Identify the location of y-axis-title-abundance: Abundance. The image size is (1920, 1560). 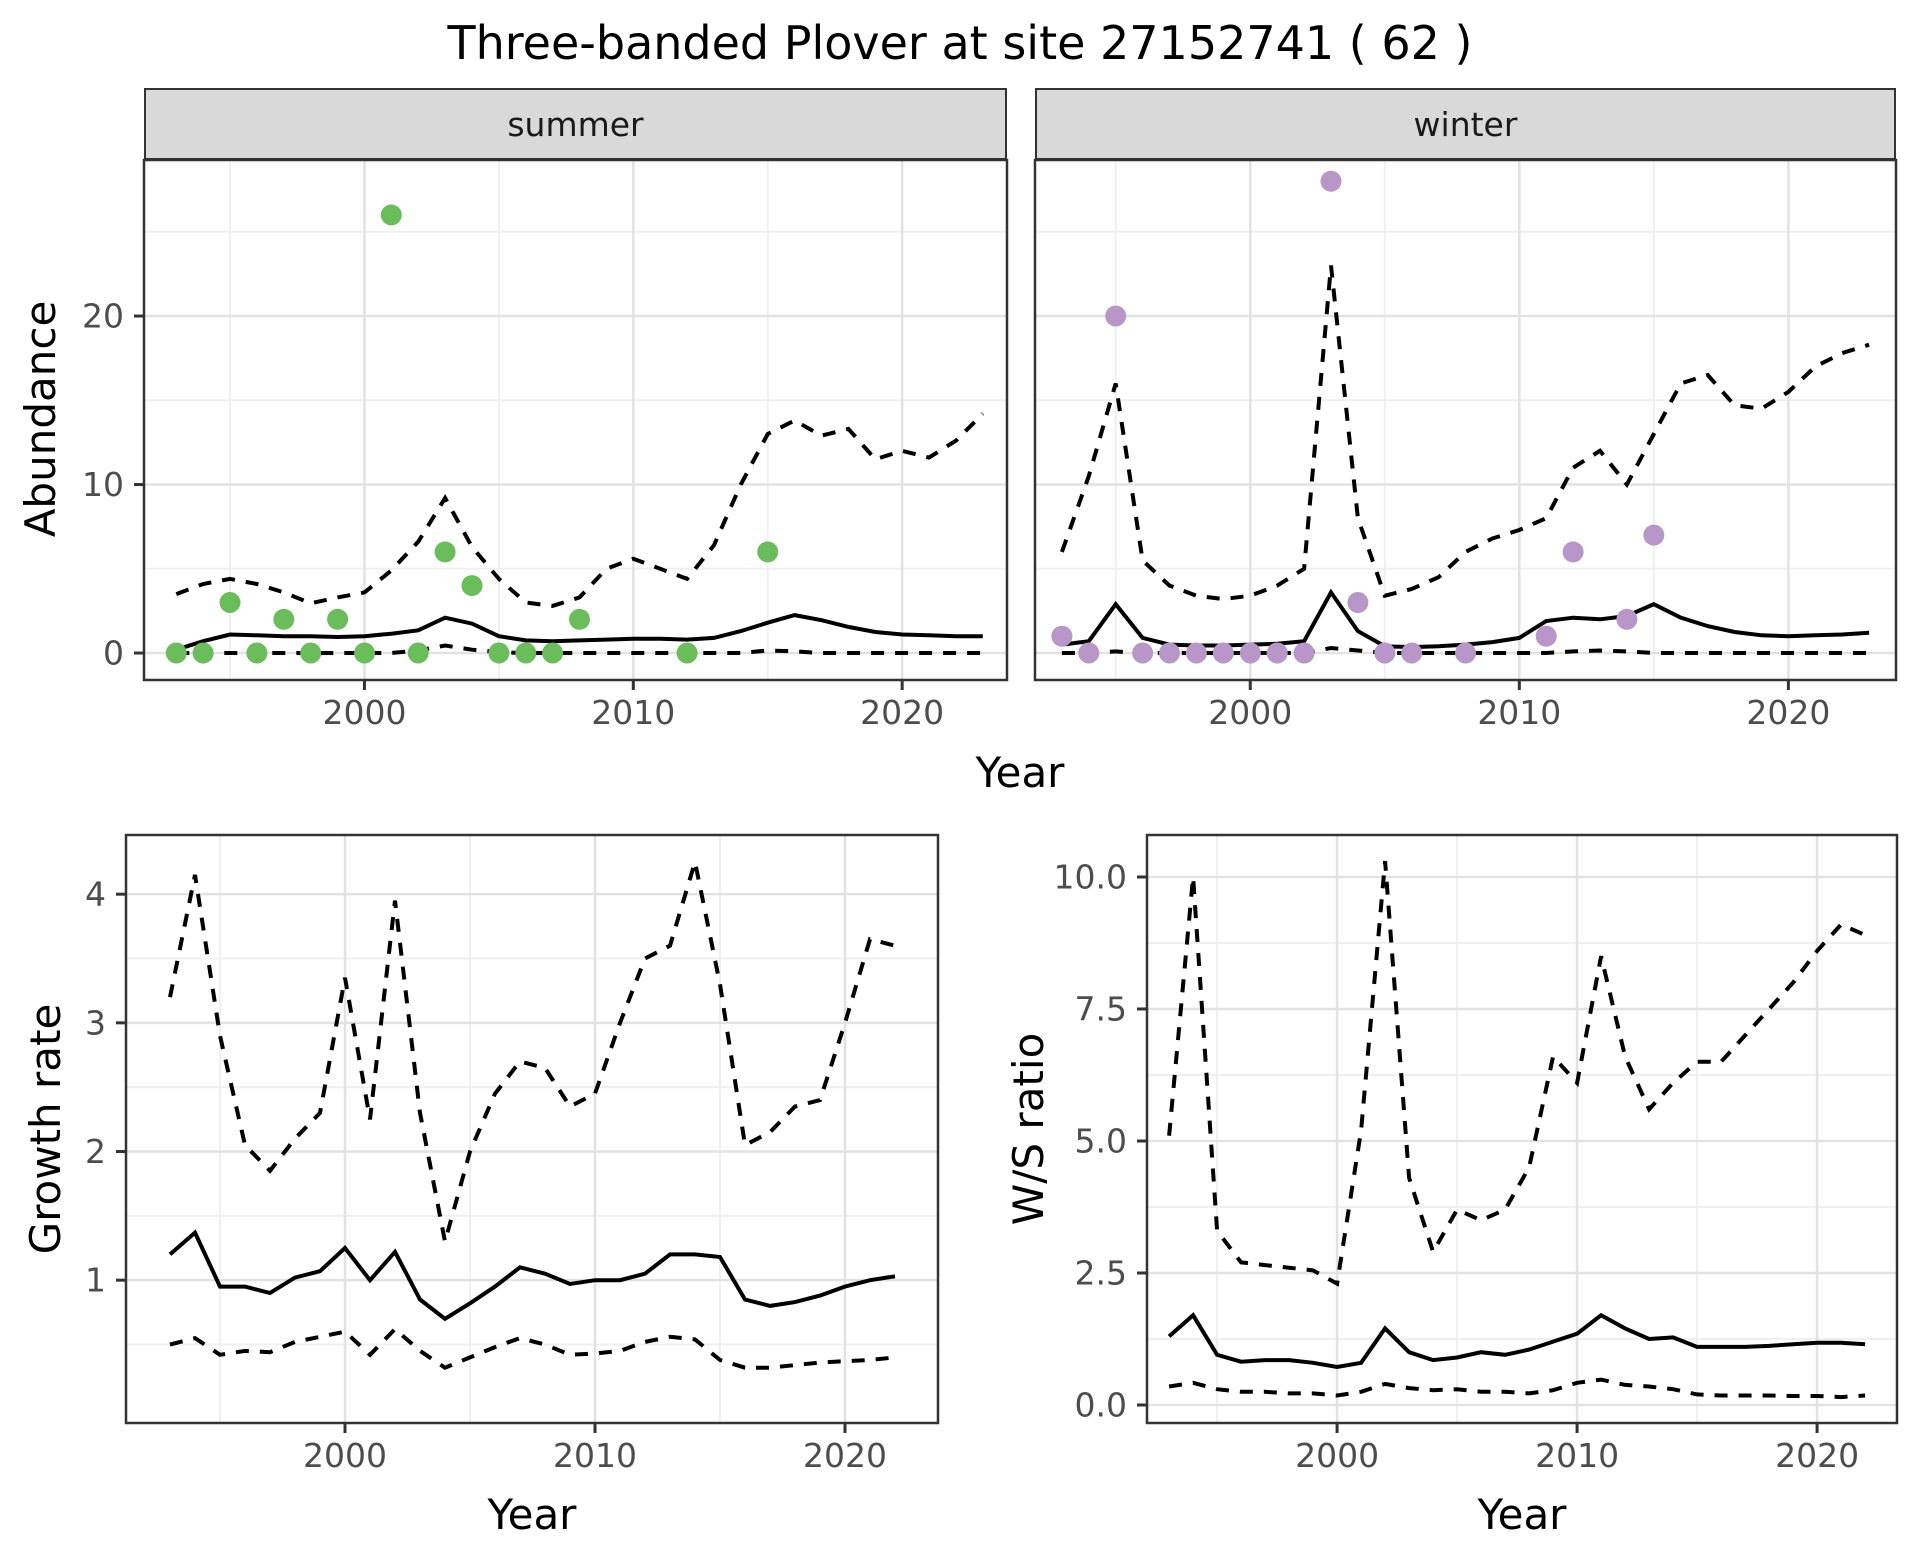
(40, 419).